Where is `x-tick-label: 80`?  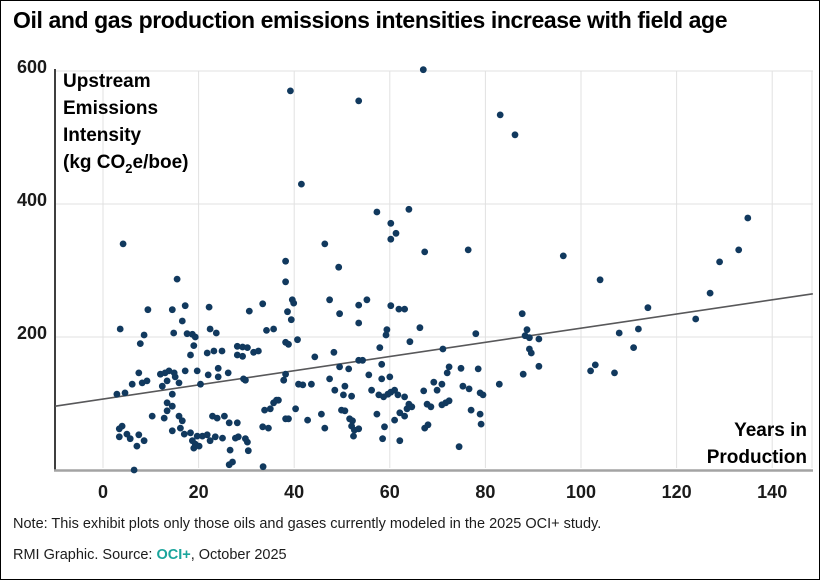
x-tick-label: 80 is located at coordinates (485, 492).